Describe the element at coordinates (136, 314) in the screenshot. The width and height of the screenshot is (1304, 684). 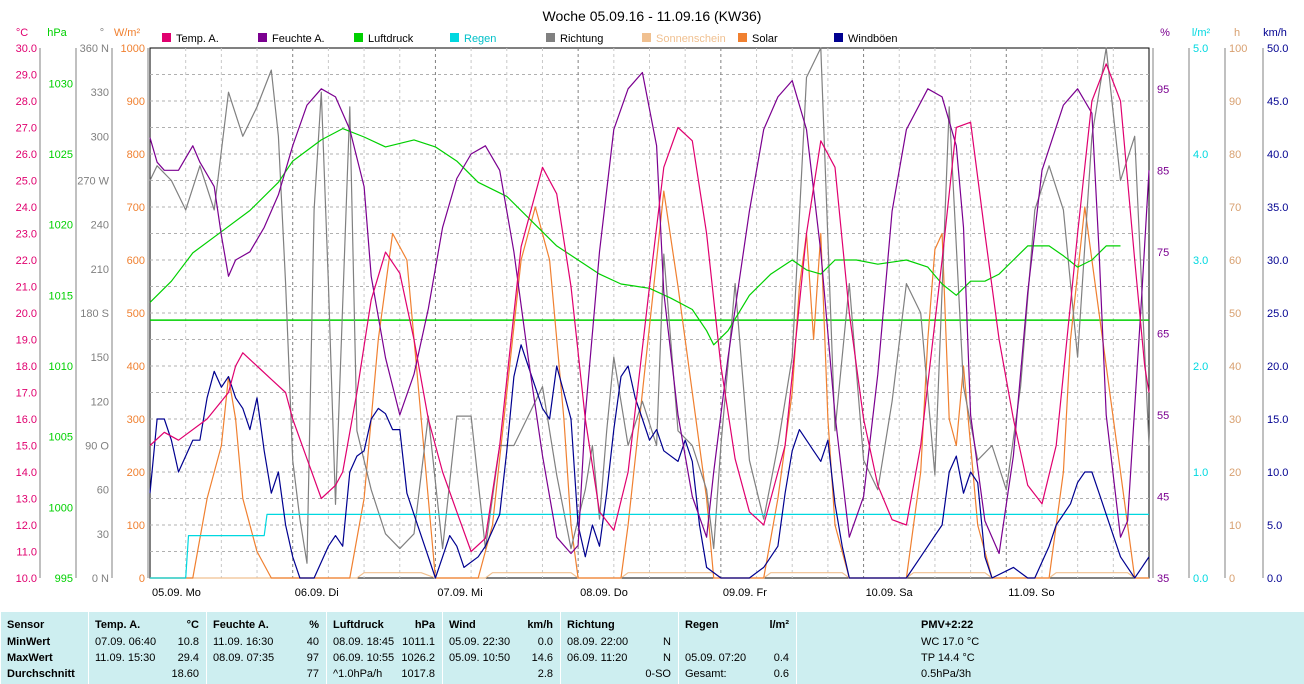
I see `solar-tick-label: 500` at that location.